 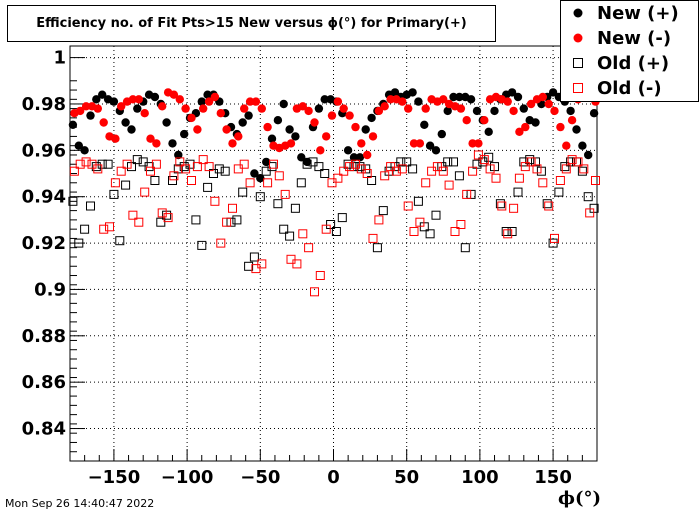 What do you see at coordinates (579, 88) in the screenshot?
I see `open-square-icon` at bounding box center [579, 88].